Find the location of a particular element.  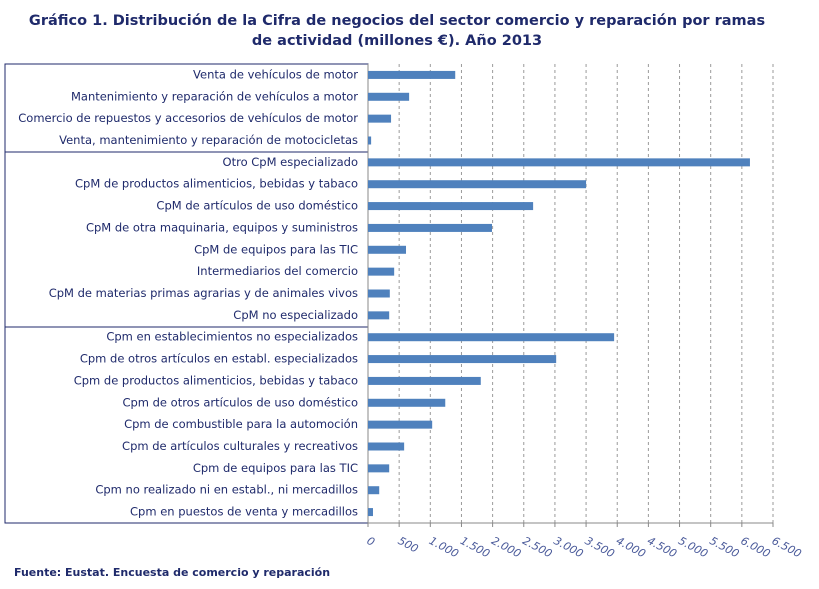

x-tick-label: 1.000 is located at coordinates (444, 547).